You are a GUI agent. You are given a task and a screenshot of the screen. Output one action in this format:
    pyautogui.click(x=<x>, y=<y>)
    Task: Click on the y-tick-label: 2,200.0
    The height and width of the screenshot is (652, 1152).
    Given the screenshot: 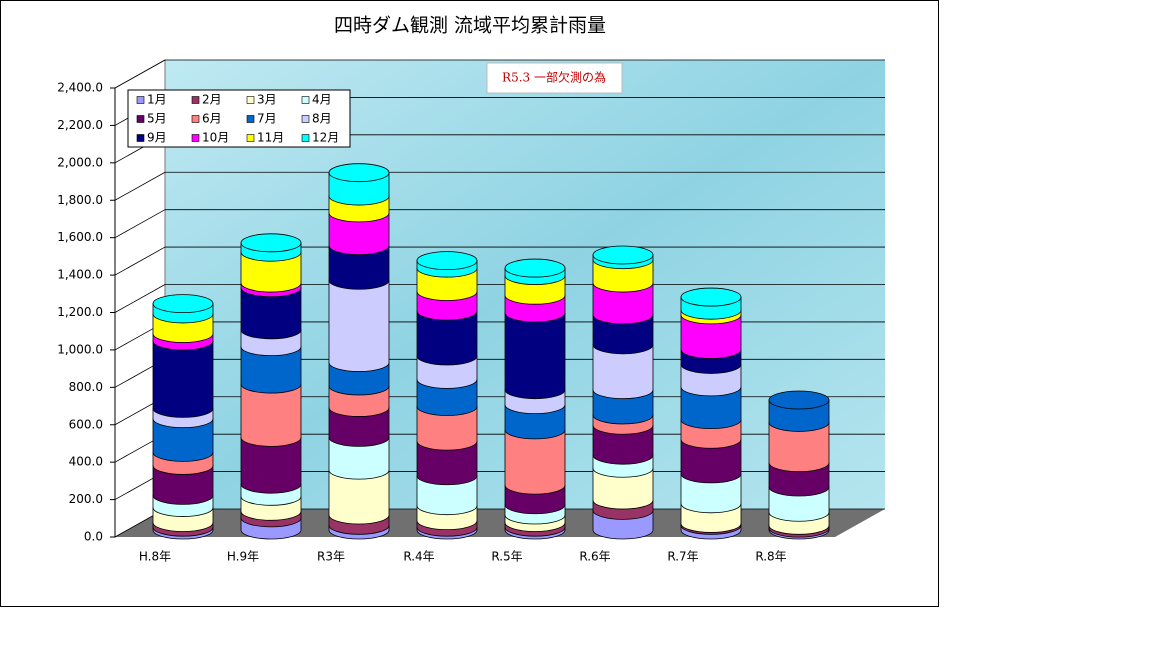 What is the action you would take?
    pyautogui.click(x=80, y=125)
    